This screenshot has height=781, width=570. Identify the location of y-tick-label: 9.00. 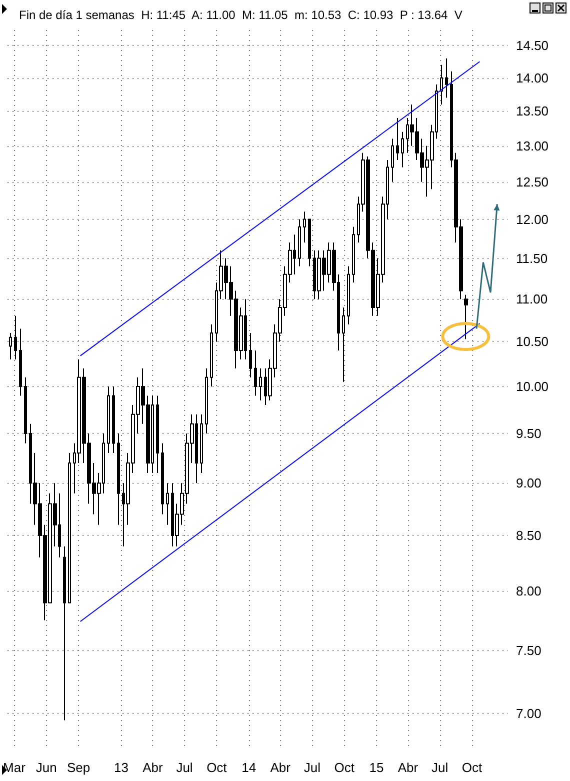
(529, 483).